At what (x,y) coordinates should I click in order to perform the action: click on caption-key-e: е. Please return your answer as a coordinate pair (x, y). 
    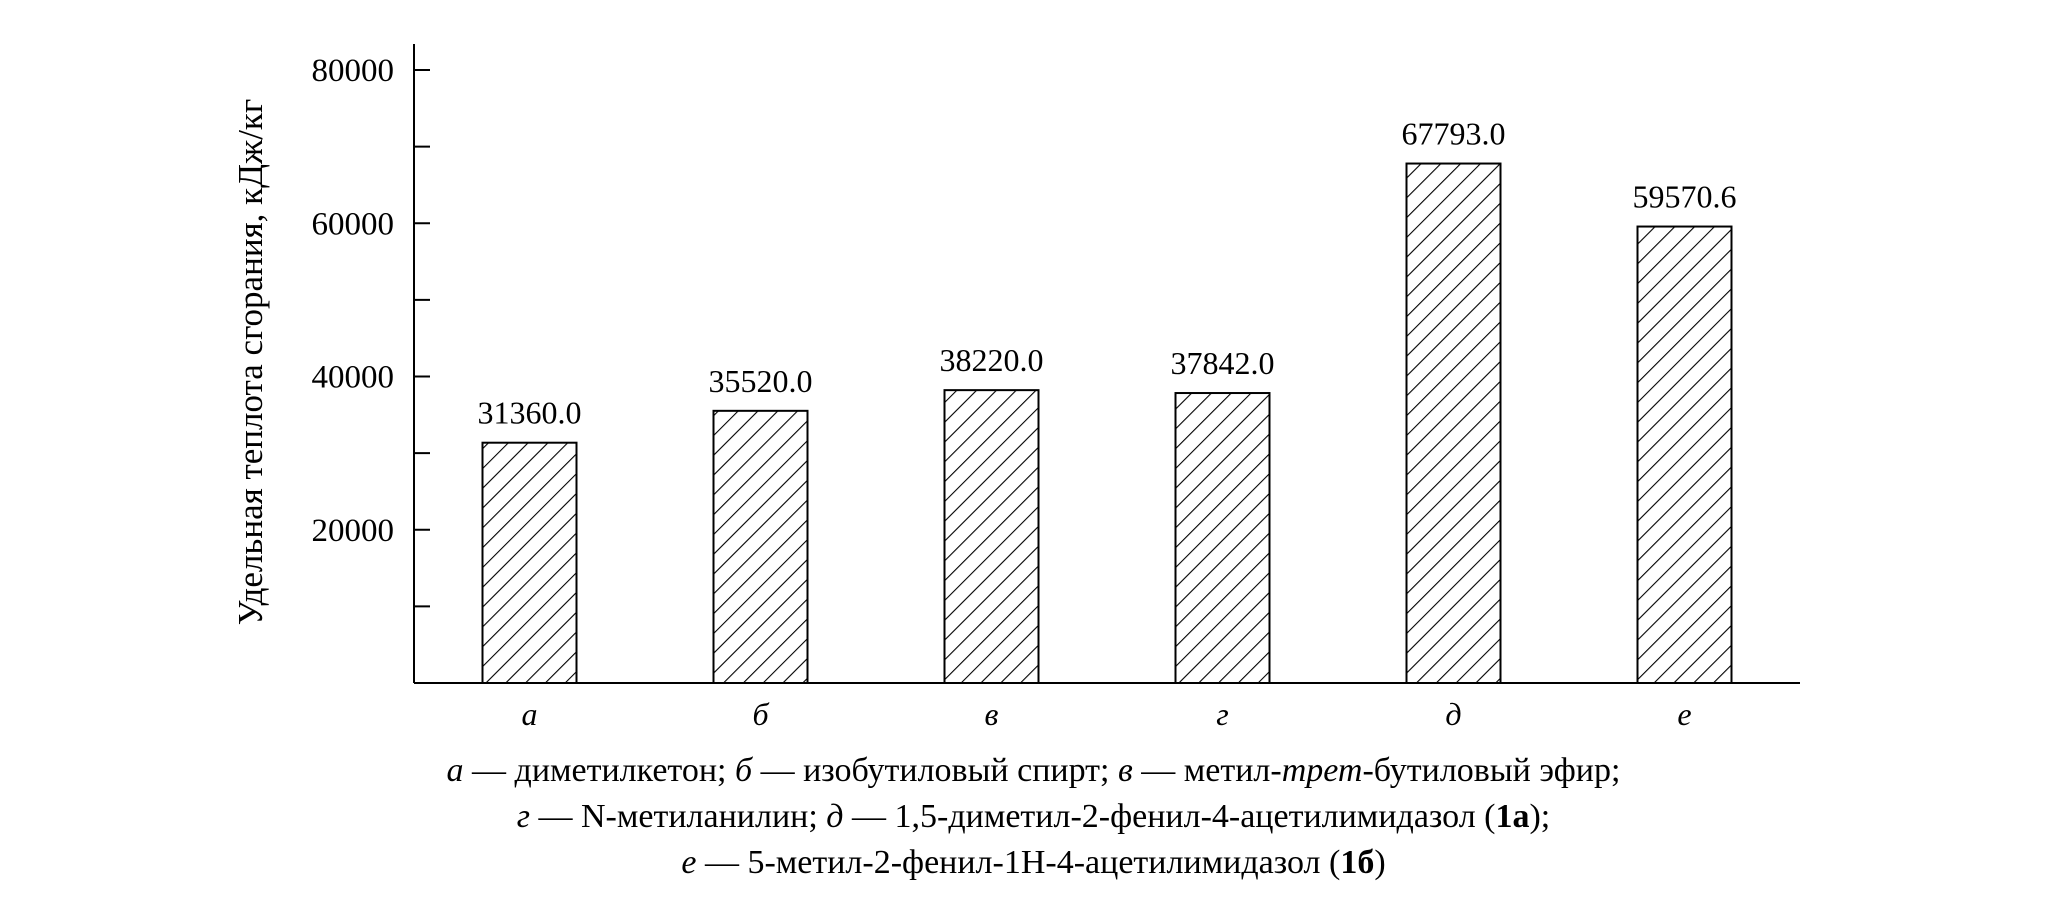
    Looking at the image, I should click on (689, 862).